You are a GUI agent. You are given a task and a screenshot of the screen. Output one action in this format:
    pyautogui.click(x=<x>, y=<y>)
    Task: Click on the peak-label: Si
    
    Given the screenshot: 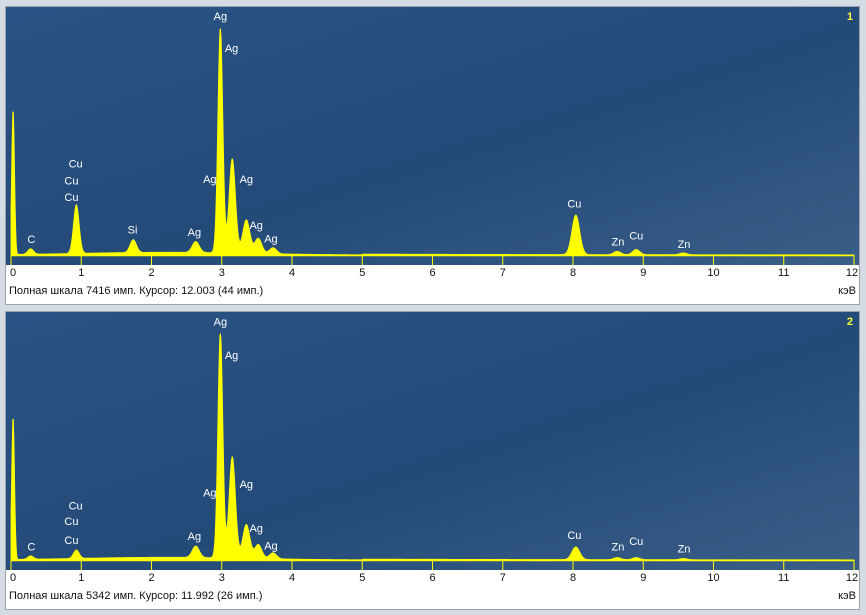 What is the action you would take?
    pyautogui.click(x=133, y=230)
    